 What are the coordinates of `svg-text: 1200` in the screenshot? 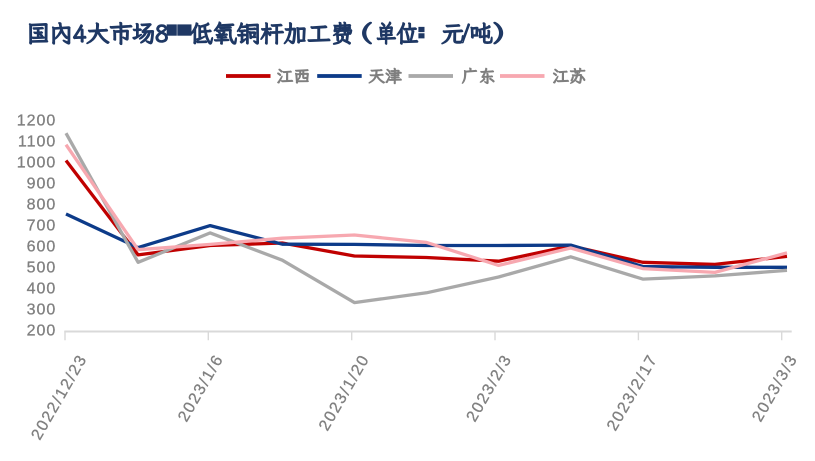 It's located at (37, 120).